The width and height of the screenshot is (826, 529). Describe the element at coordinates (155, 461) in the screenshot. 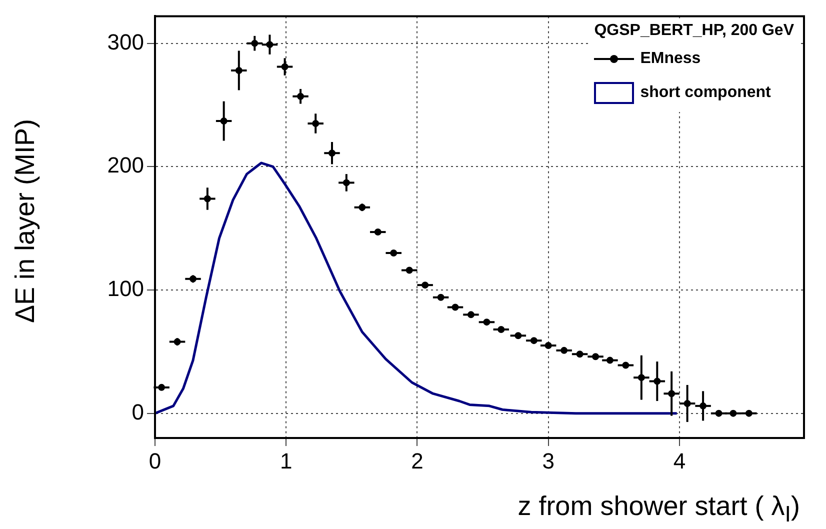

I see `x-tick-label: 0` at that location.